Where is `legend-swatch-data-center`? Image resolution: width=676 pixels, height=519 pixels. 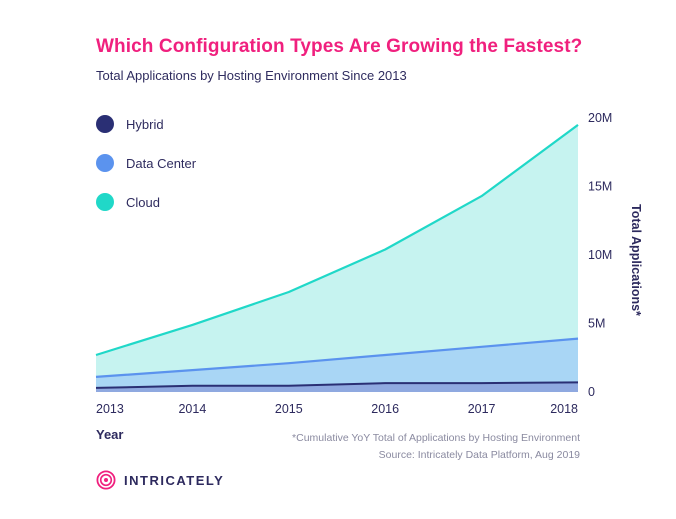 legend-swatch-data-center is located at coordinates (105, 163).